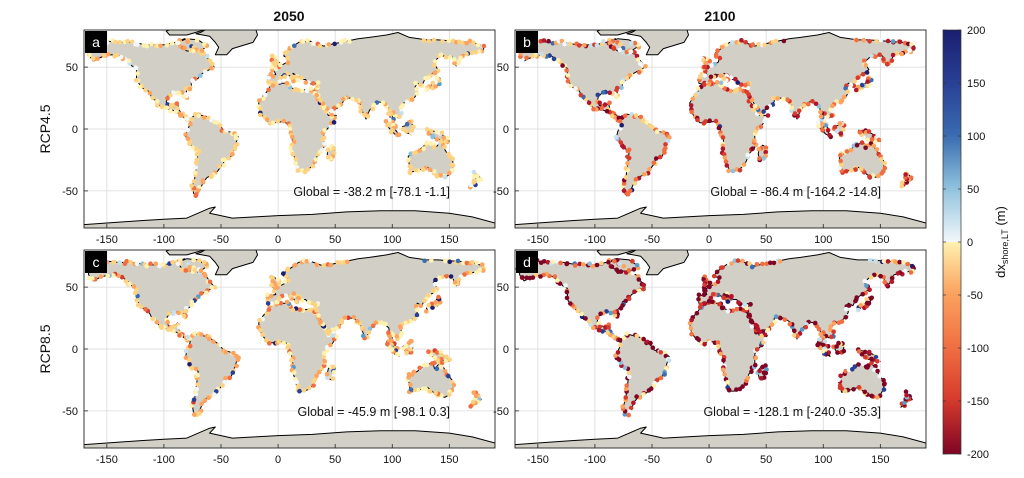 This screenshot has width=1024, height=478. What do you see at coordinates (792, 412) in the screenshot?
I see `global-statistic: Global = -128.1 m [-240.0 -35.3]` at bounding box center [792, 412].